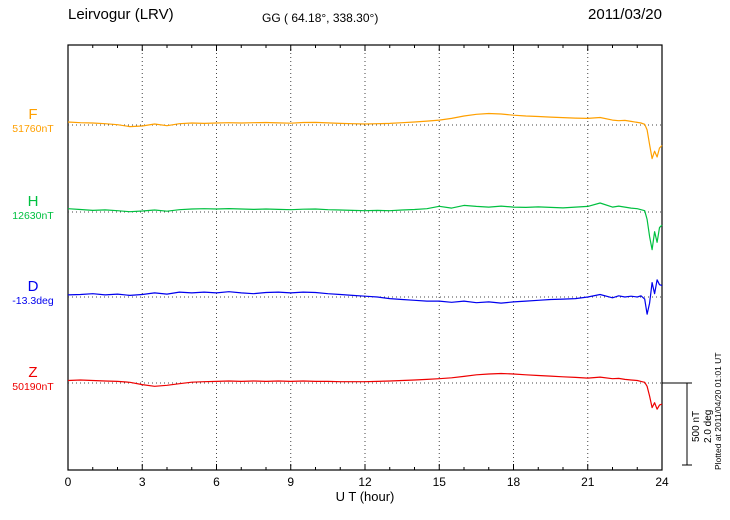  Describe the element at coordinates (33, 387) in the screenshot. I see `series-baseline-value-Z: 50190nT` at that location.